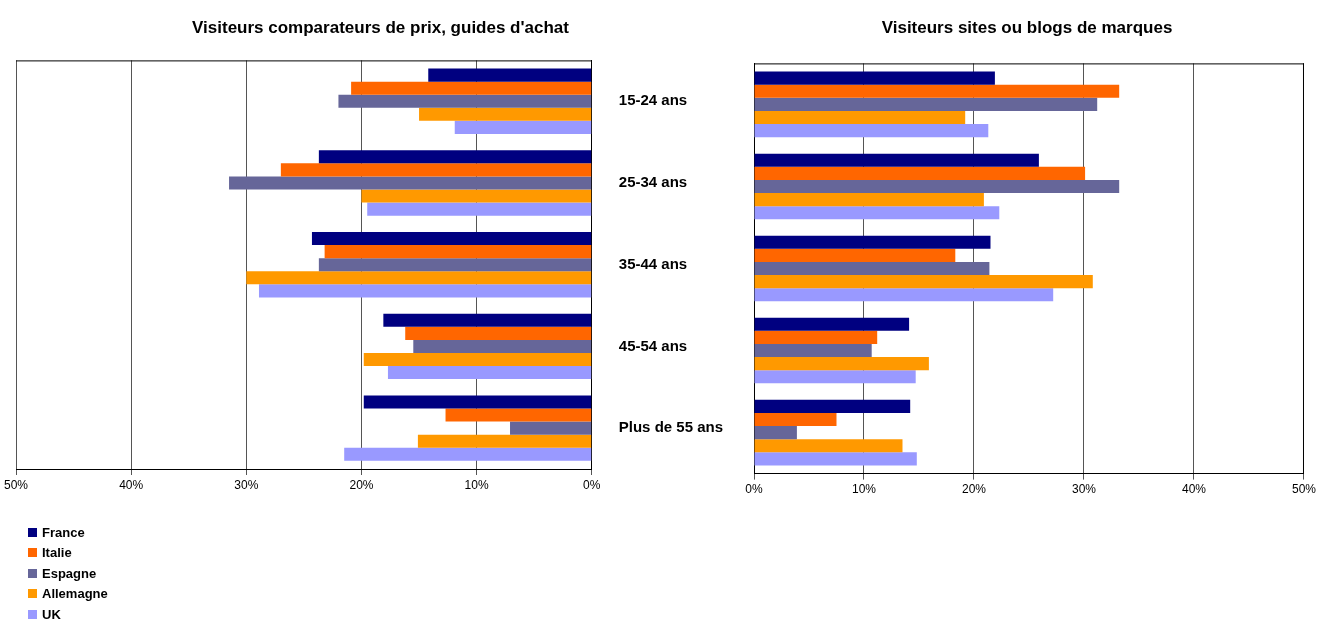 The image size is (1319, 621). Describe the element at coordinates (75, 594) in the screenshot. I see `legend-label: Allemagne` at that location.